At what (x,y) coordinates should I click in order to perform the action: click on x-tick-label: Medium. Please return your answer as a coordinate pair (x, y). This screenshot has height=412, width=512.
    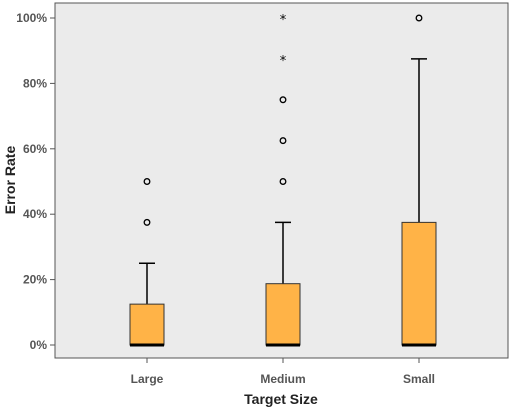
    Looking at the image, I should click on (282, 379).